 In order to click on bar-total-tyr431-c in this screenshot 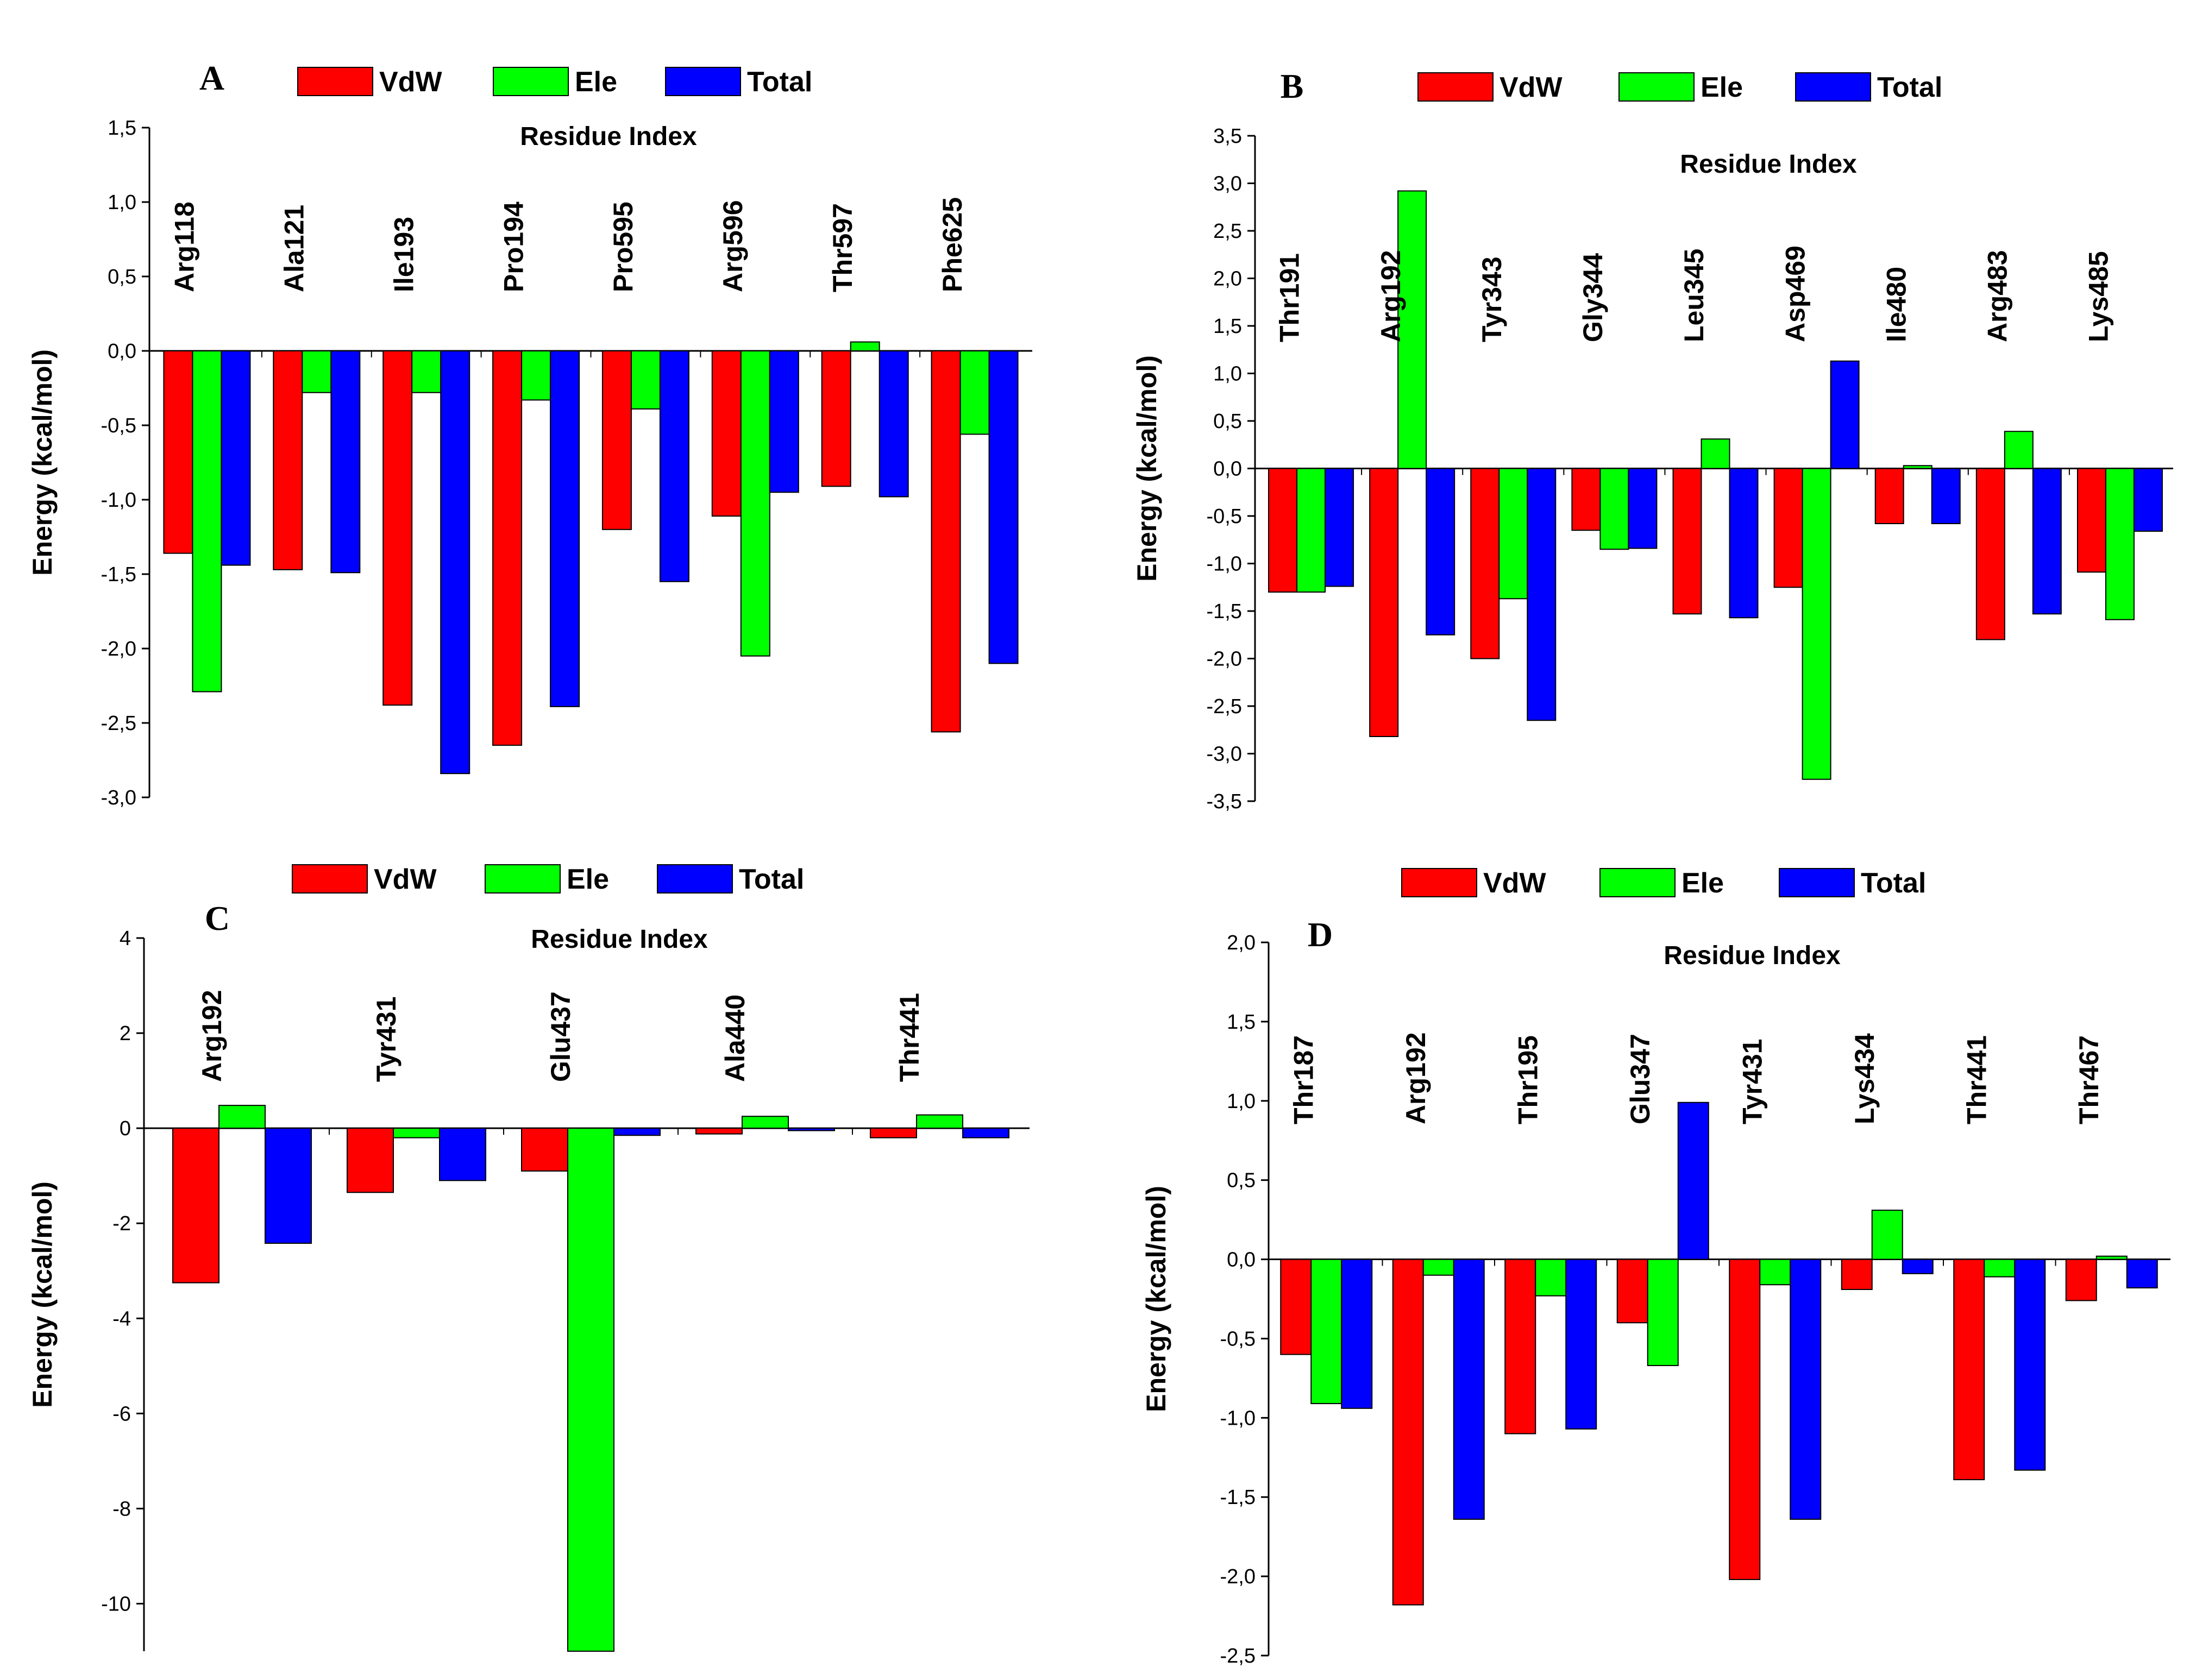, I will do `click(462, 1154)`.